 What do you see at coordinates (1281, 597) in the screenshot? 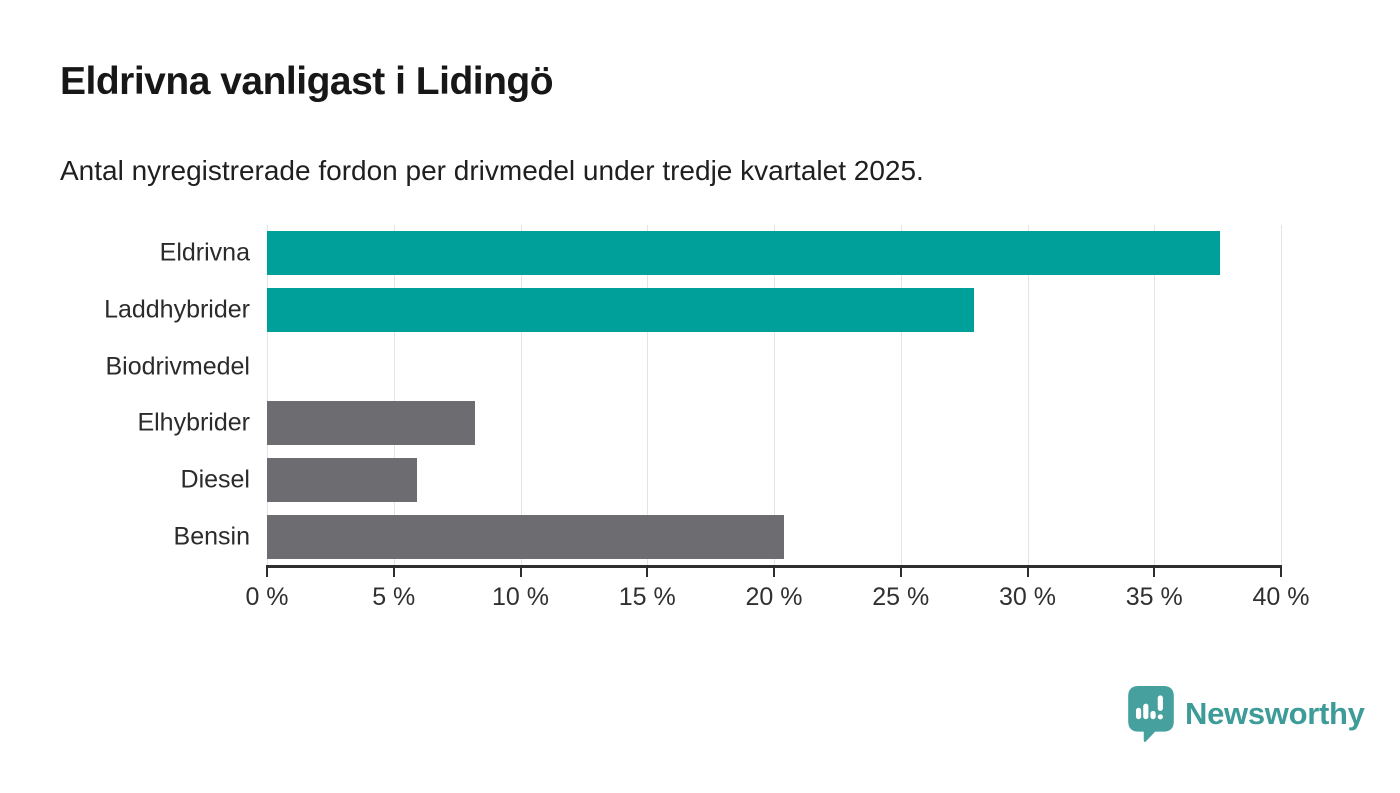
I see `x-axis-tick-label: 40 %` at bounding box center [1281, 597].